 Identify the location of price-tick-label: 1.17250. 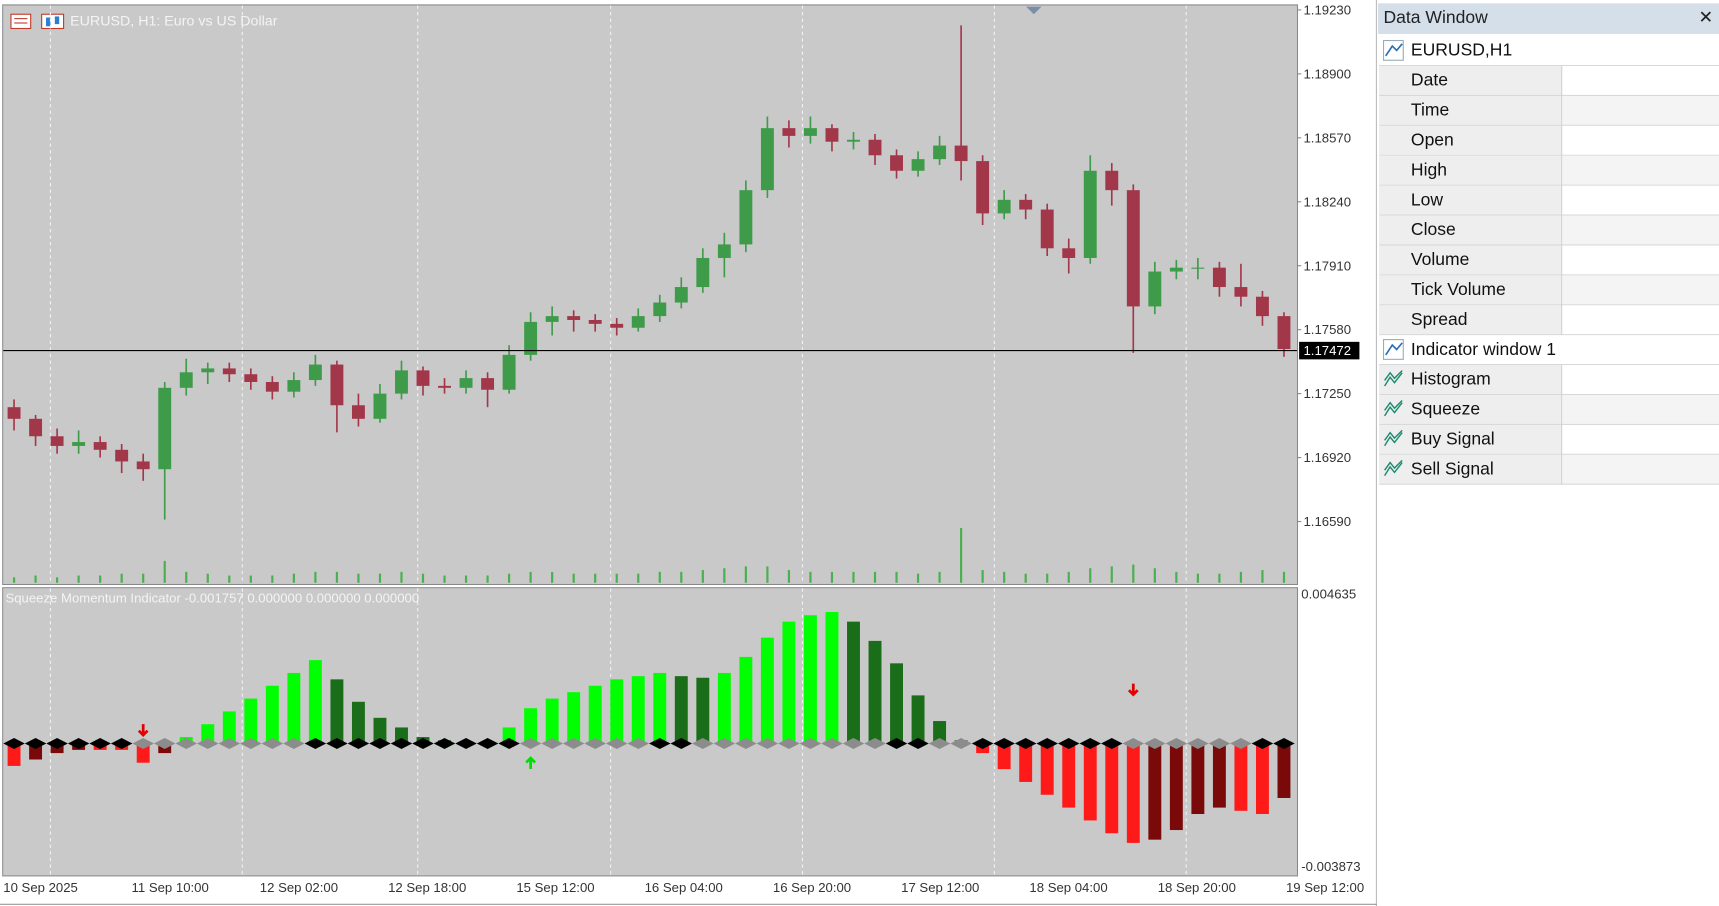
(1328, 393).